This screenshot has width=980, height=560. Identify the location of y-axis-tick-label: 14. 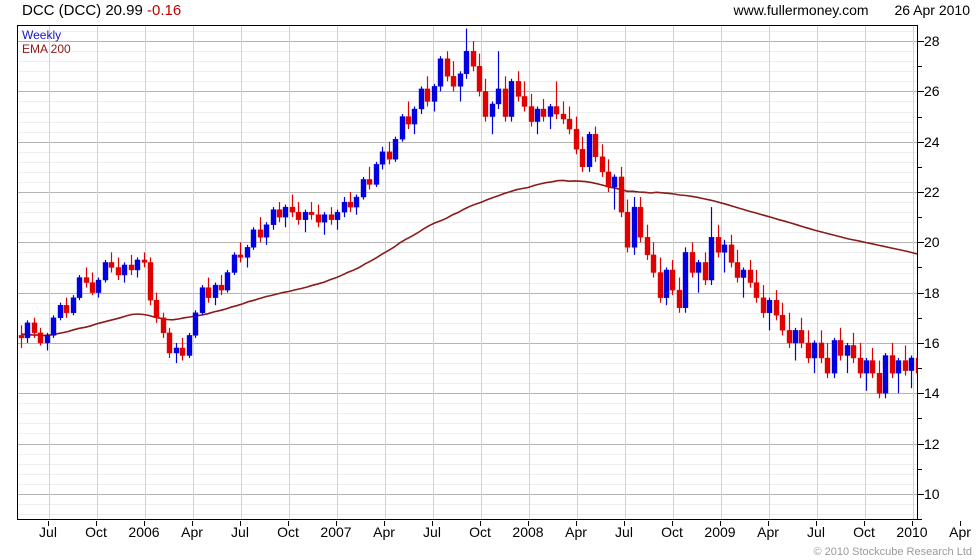
(932, 393).